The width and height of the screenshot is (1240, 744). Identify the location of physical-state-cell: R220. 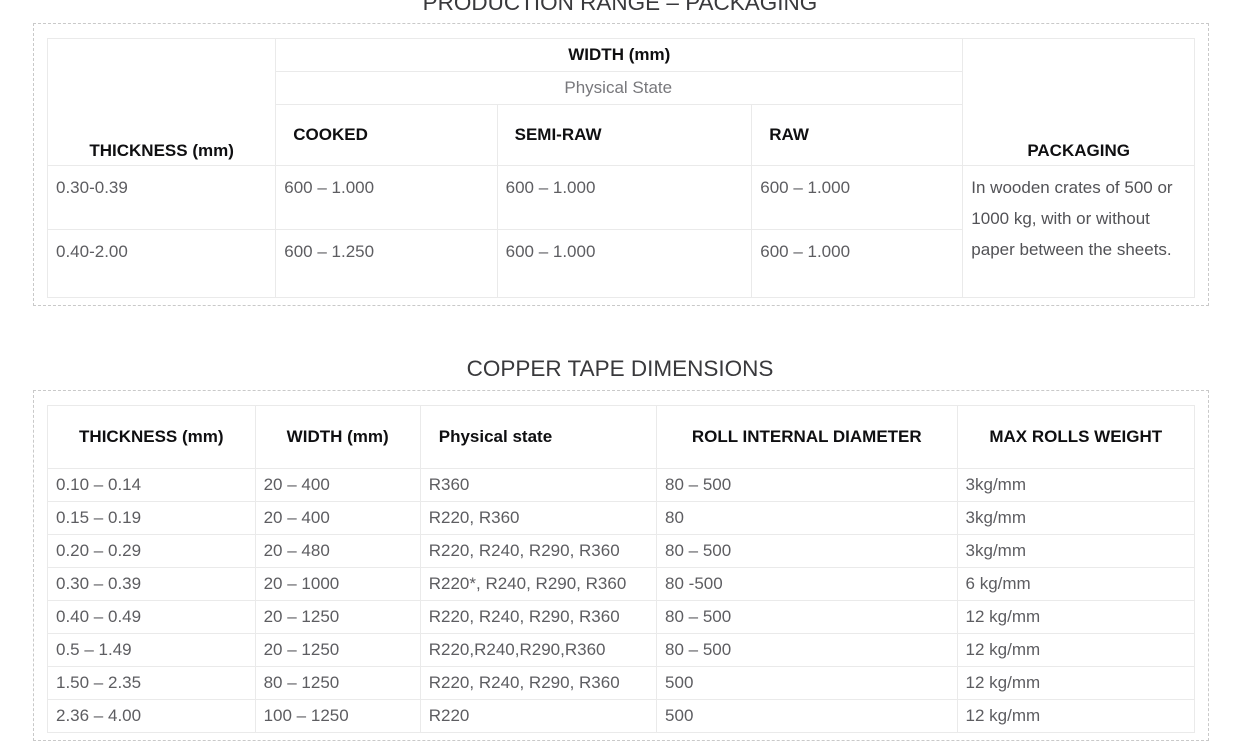
(538, 716).